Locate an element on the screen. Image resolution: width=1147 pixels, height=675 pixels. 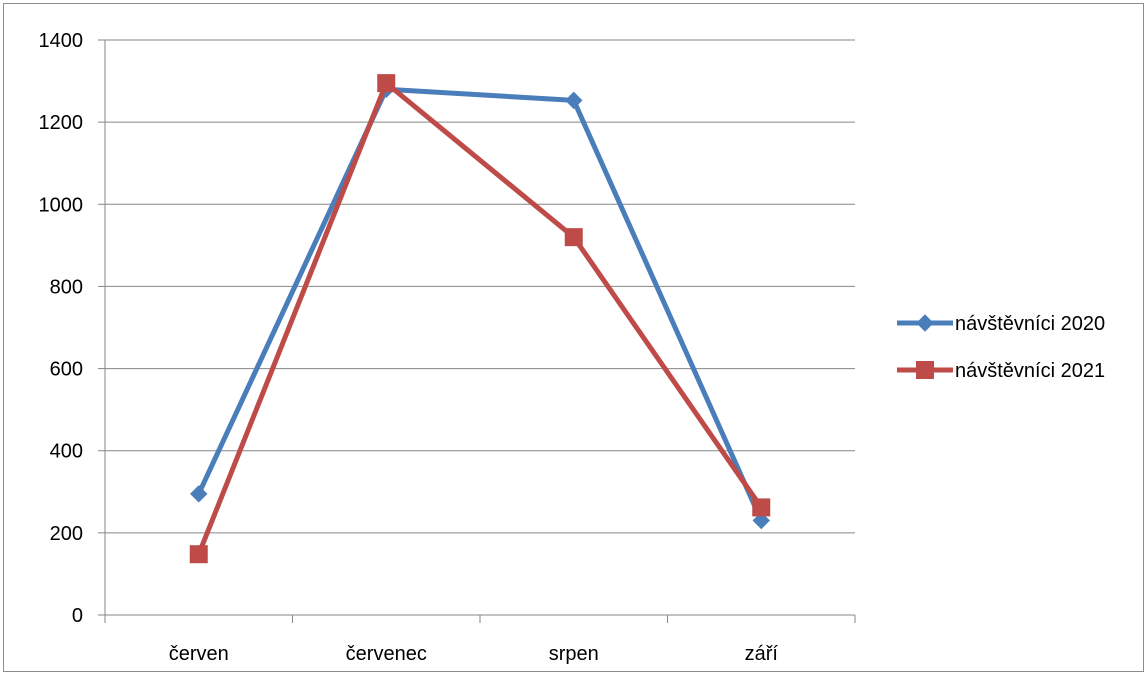
y-axis-tick-labels: 0 200 400 600 800 1000 1200 1400 is located at coordinates (61, 328).